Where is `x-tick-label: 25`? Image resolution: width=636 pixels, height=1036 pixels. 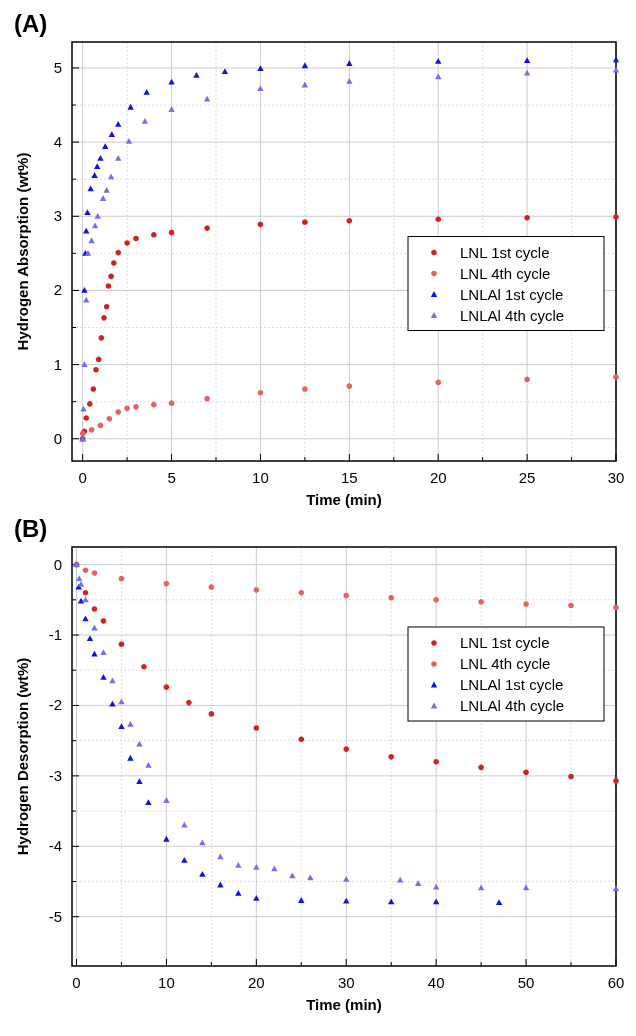 x-tick-label: 25 is located at coordinates (527, 477).